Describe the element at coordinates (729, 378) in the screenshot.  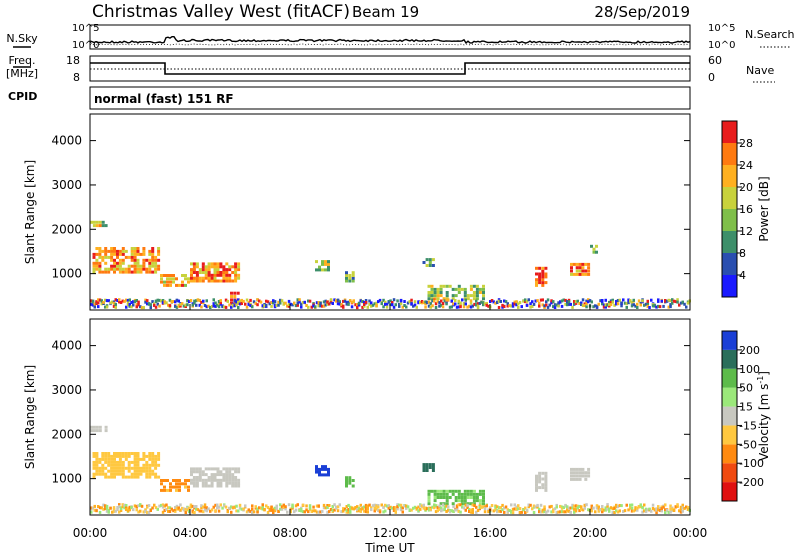
I see `colorbar-segment` at that location.